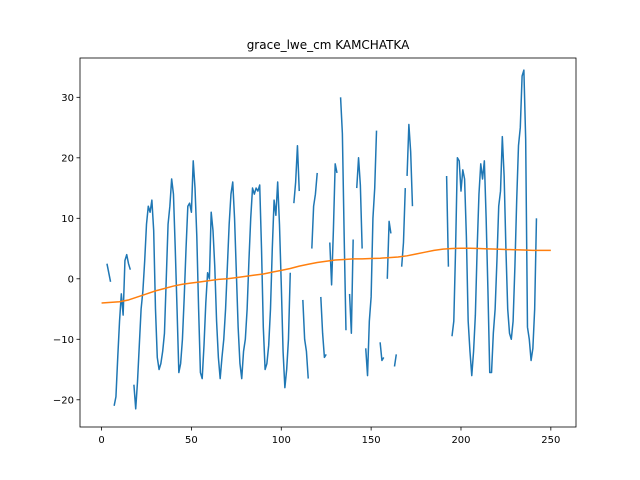 The width and height of the screenshot is (640, 480). I want to click on y-tick-label: 0, so click(71, 279).